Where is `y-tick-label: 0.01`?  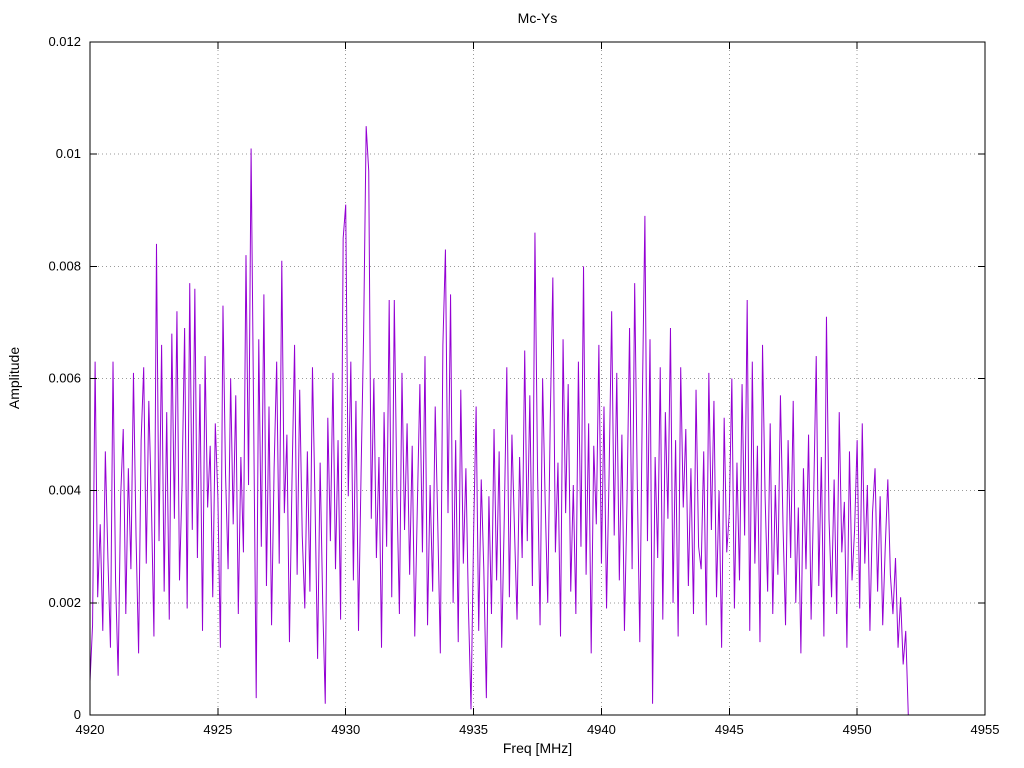
y-tick-label: 0.01 is located at coordinates (68, 153).